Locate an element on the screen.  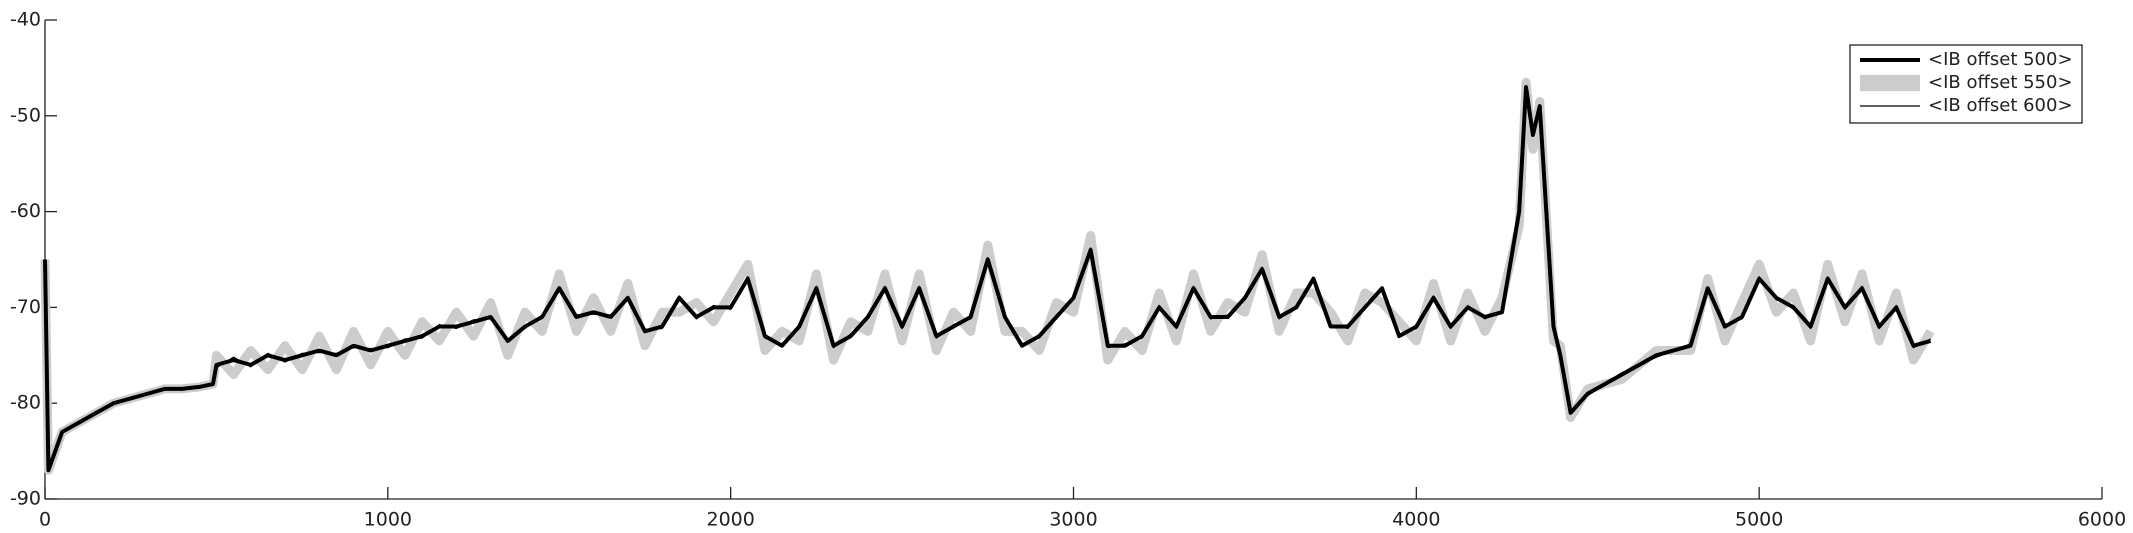
legend-label: <IB offset 600> is located at coordinates (2000, 105).